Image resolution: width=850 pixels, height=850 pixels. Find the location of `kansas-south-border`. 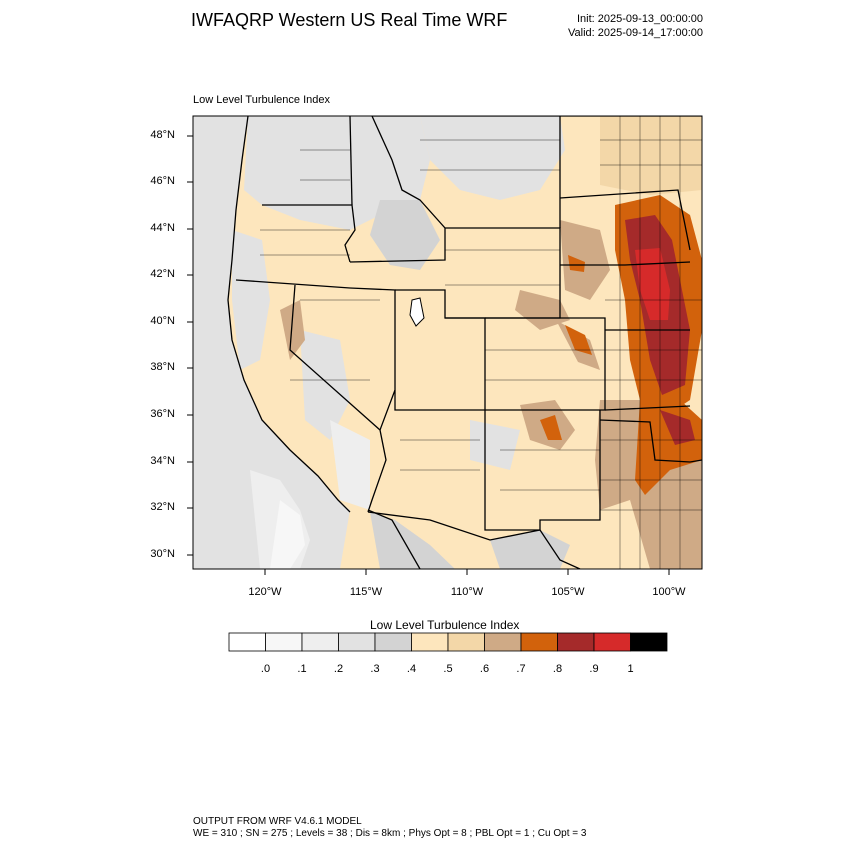

kansas-south-border is located at coordinates (647, 408).